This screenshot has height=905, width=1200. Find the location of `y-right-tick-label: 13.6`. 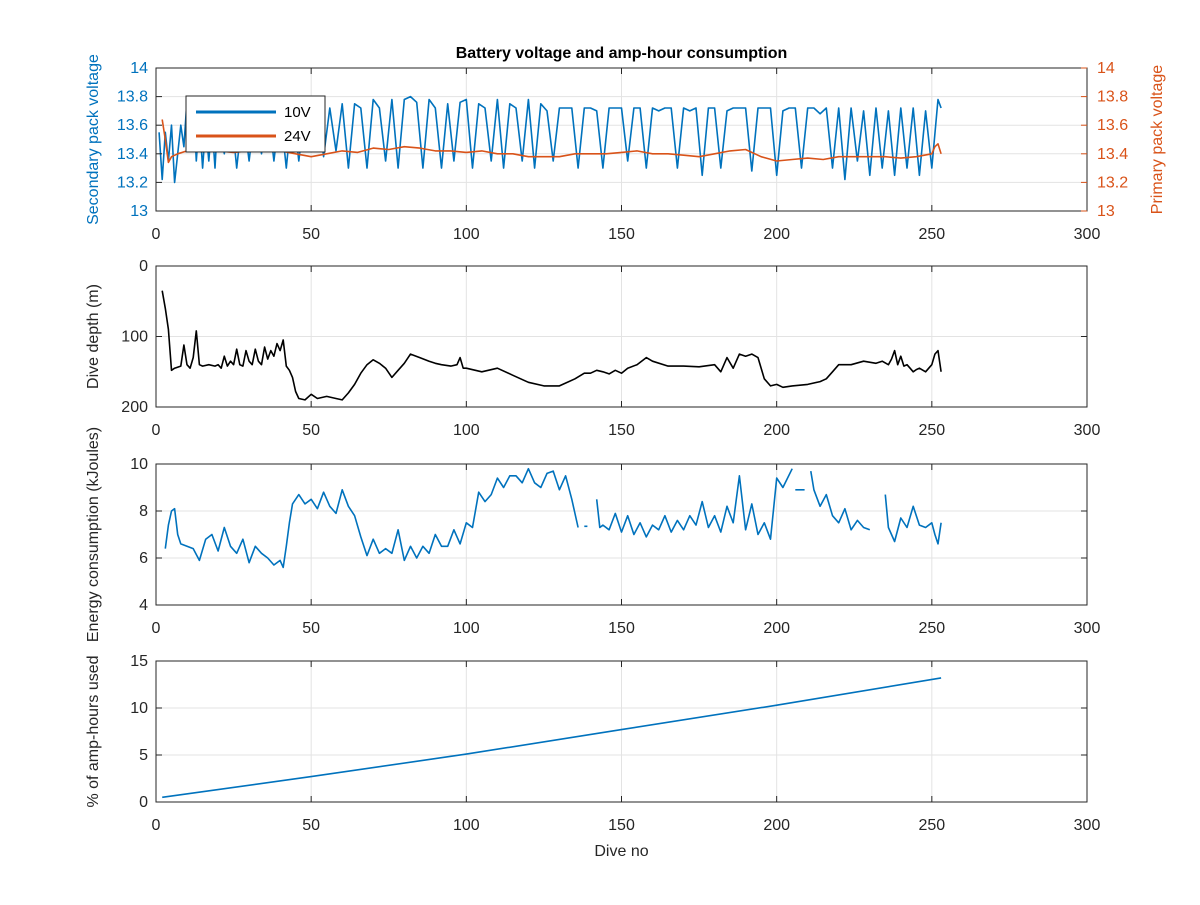

y-right-tick-label: 13.6 is located at coordinates (1112, 125).